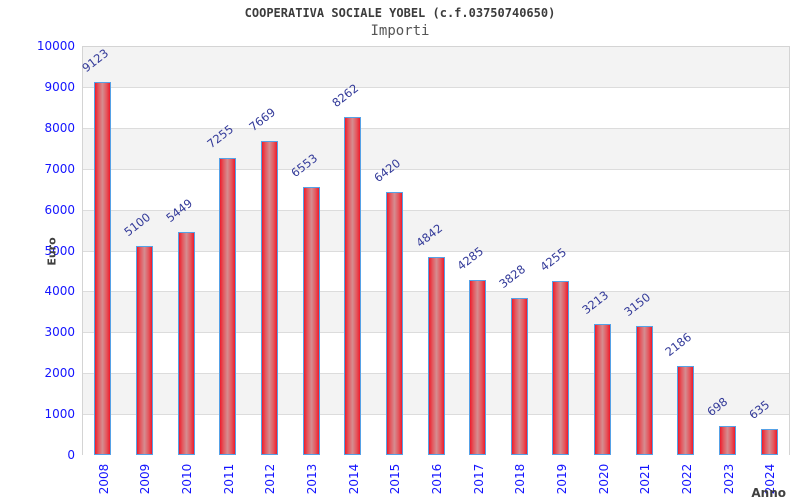 Image resolution: width=800 pixels, height=500 pixels. Describe the element at coordinates (55, 46) in the screenshot. I see `y-tick-label: 10000` at that location.